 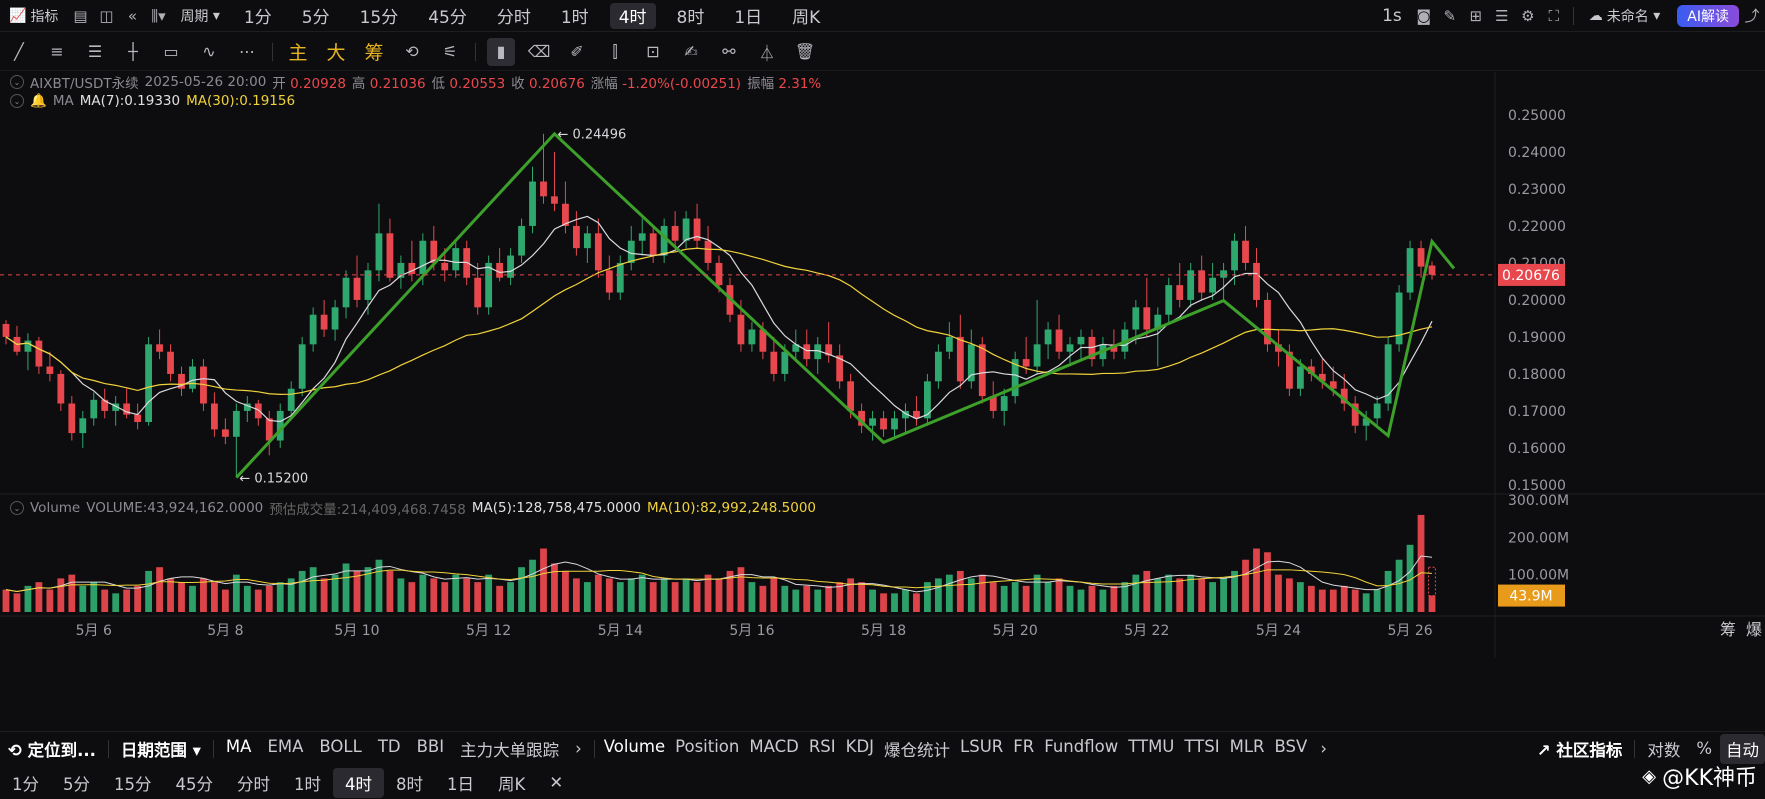 I want to click on fib-lines-icon: ☰, so click(x=95, y=51).